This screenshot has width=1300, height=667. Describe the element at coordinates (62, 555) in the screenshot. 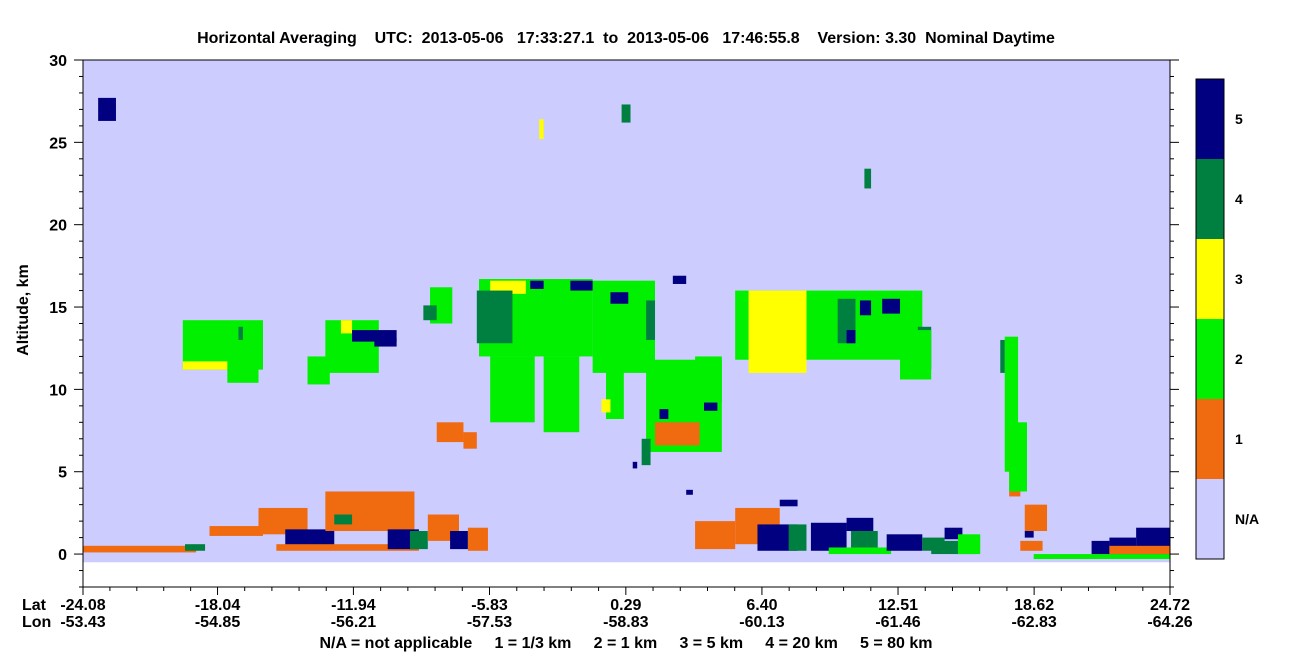

I see `y-tick-label: 0` at that location.